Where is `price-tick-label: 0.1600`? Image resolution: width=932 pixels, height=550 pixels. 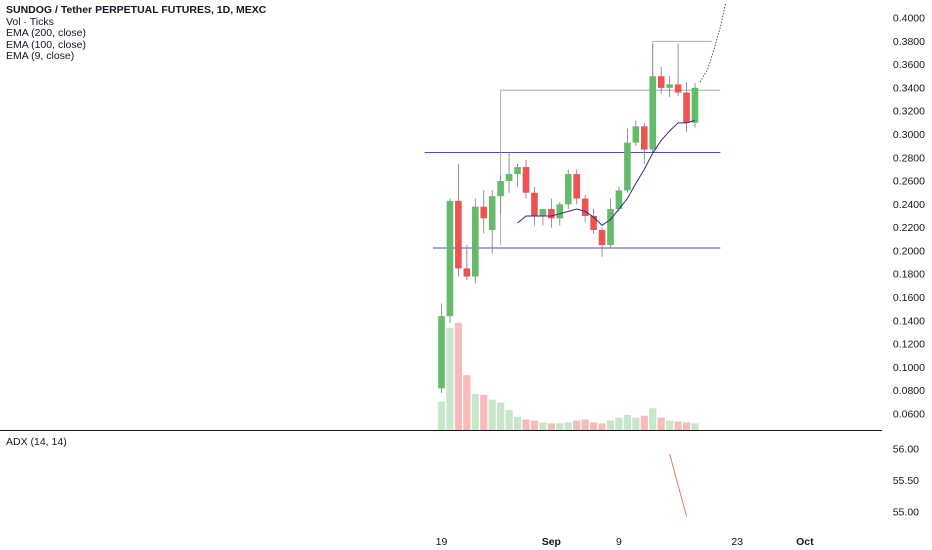 price-tick-label: 0.1600 is located at coordinates (909, 298).